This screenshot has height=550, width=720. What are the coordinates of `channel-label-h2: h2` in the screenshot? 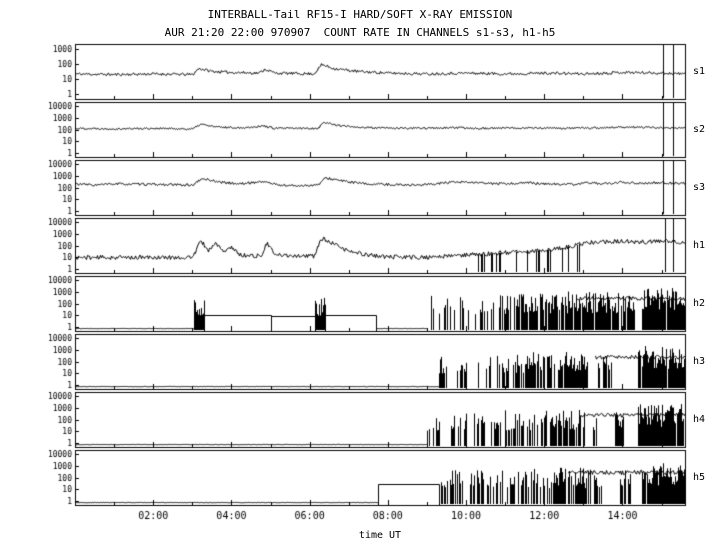 It's located at (699, 303).